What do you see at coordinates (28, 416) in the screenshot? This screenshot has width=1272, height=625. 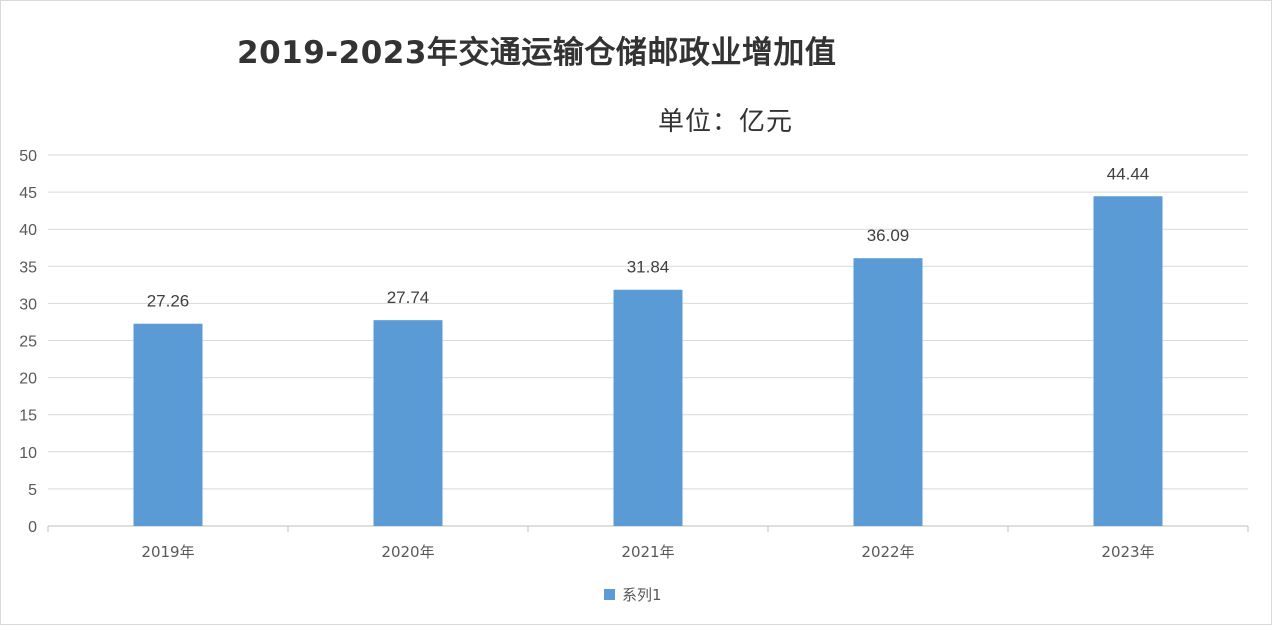 I see `y-tick-label: 15` at bounding box center [28, 416].